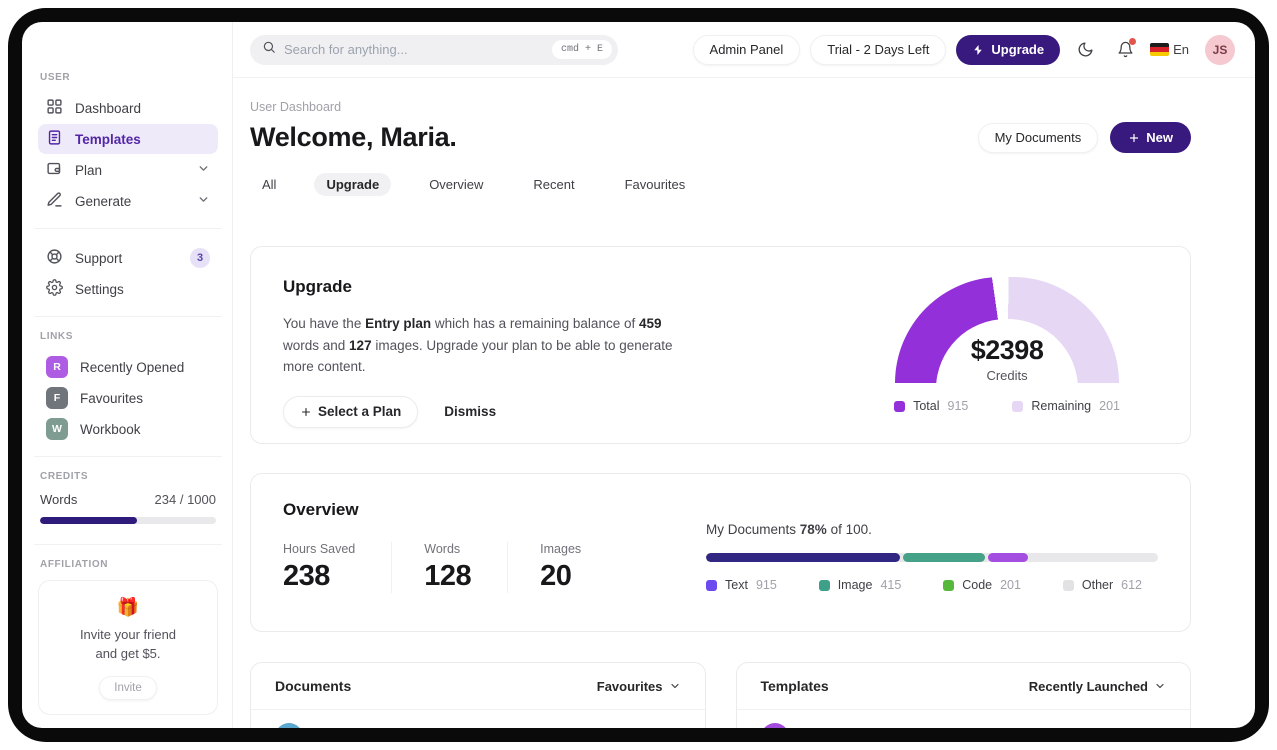  What do you see at coordinates (128, 647) in the screenshot?
I see `affiliation-card: 🎁 Invite your friend and get $5. Invite` at bounding box center [128, 647].